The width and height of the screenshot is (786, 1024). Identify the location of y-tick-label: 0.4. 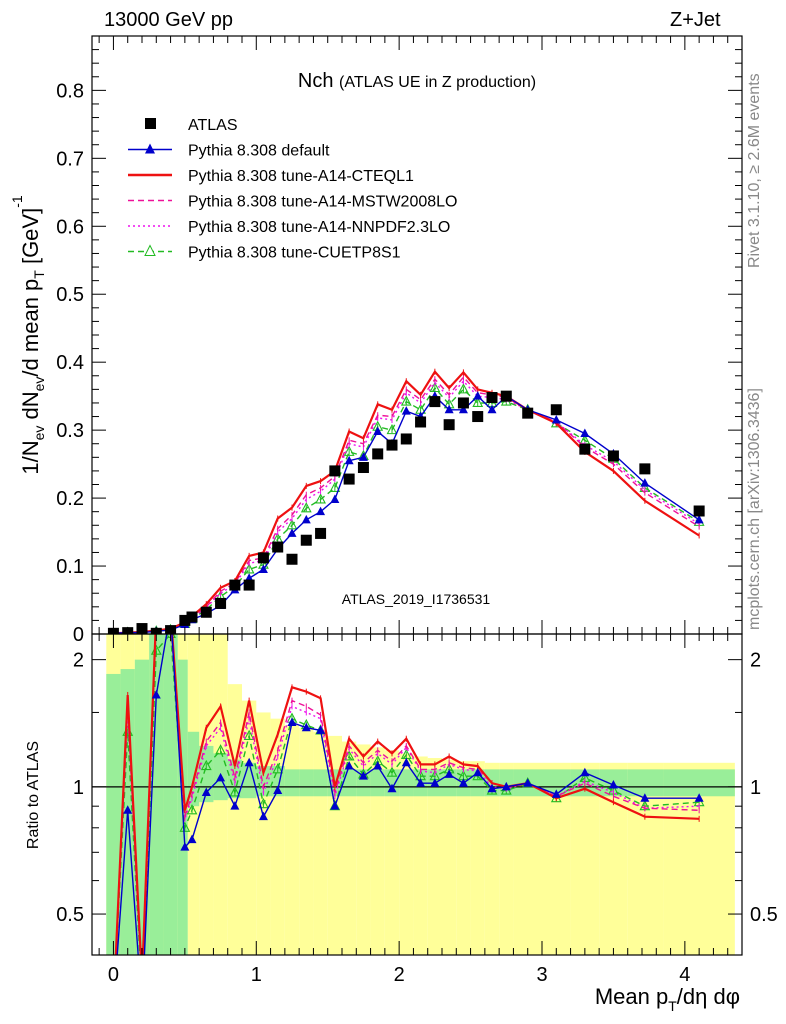
(70, 363).